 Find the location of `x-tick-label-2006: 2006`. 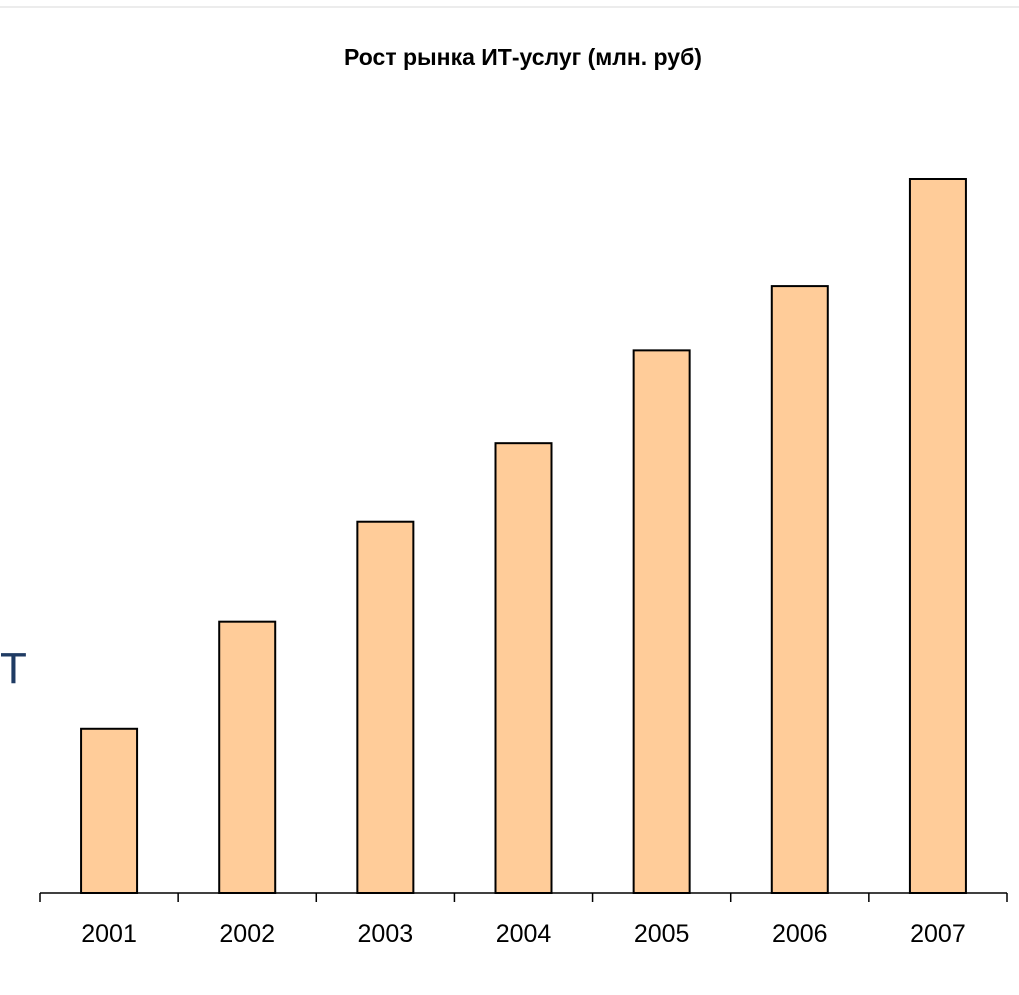

x-tick-label-2006: 2006 is located at coordinates (800, 934).